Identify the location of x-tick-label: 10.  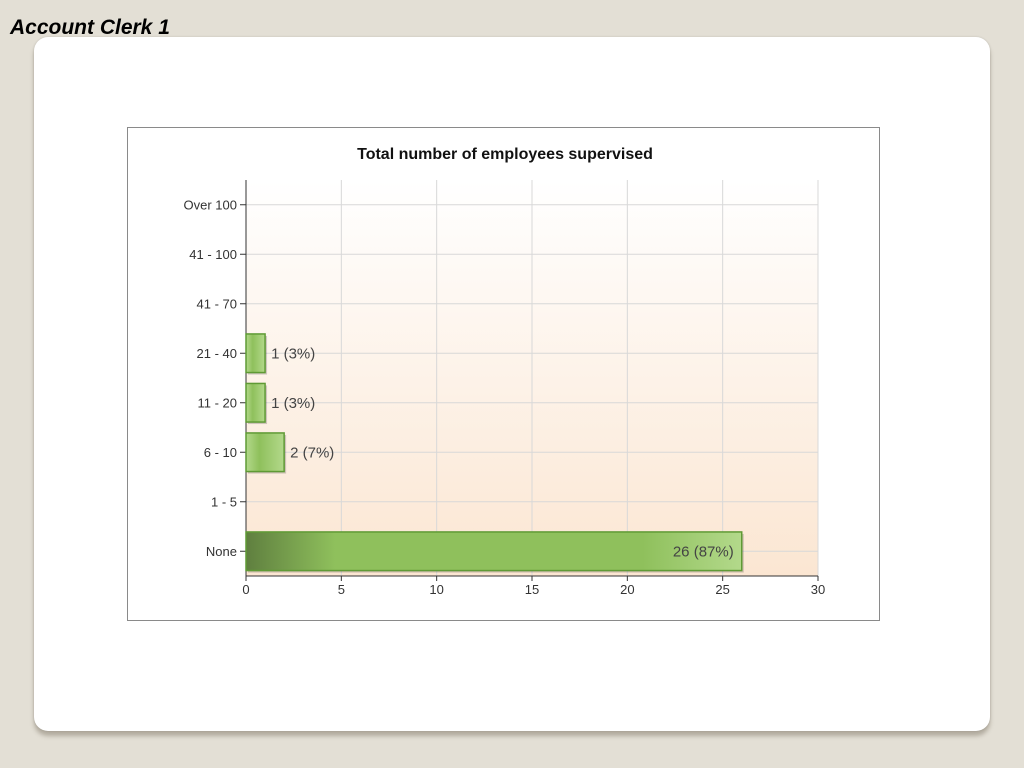
(436, 589).